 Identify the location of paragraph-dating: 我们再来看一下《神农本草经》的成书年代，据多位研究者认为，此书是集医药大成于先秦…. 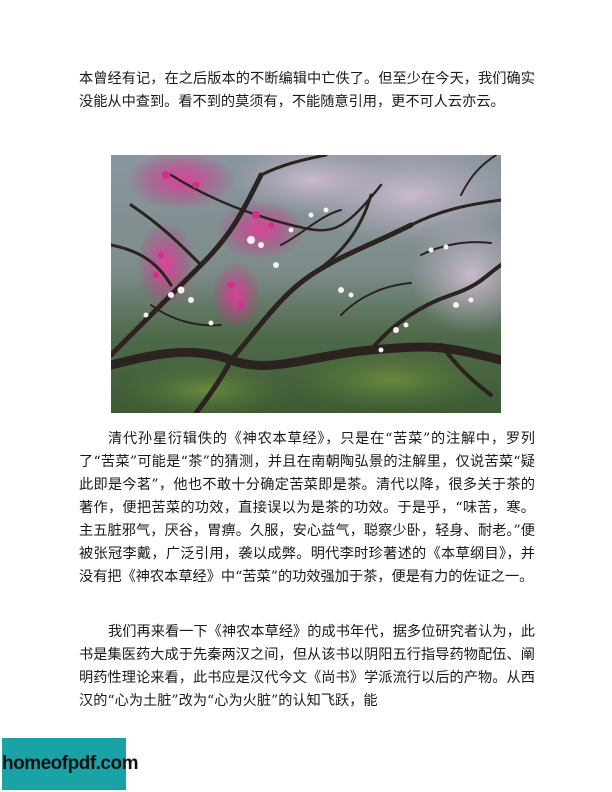
(307, 666).